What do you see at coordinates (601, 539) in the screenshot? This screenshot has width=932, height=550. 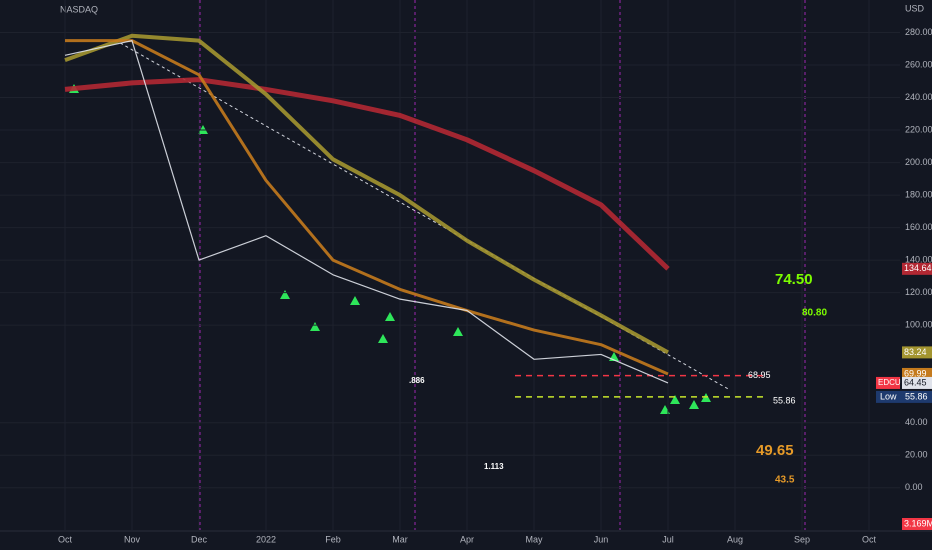 I see `x-tick-label: Jun` at bounding box center [601, 539].